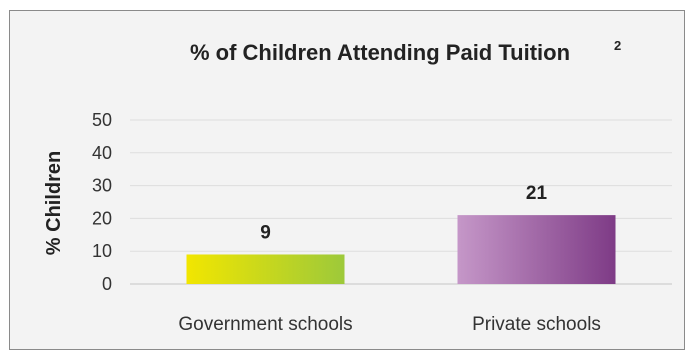 Image resolution: width=694 pixels, height=356 pixels. Describe the element at coordinates (265, 324) in the screenshot. I see `category-label: Government schools` at that location.